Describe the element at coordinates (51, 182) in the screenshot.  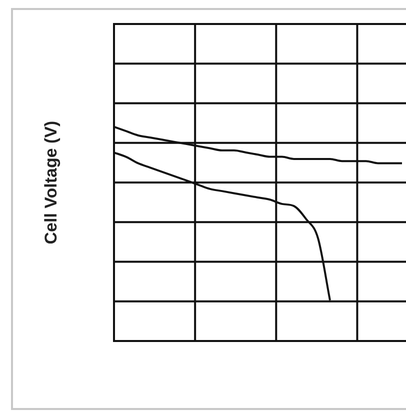
I see `y-axis-title: Cell Voltage (V)` at that location.